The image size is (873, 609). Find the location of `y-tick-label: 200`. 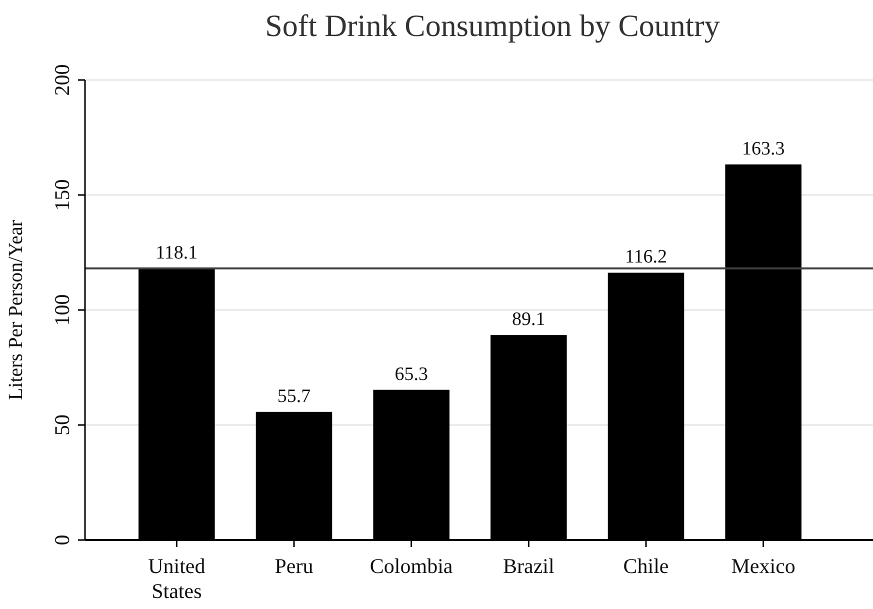

y-tick-label: 200 is located at coordinates (62, 80).